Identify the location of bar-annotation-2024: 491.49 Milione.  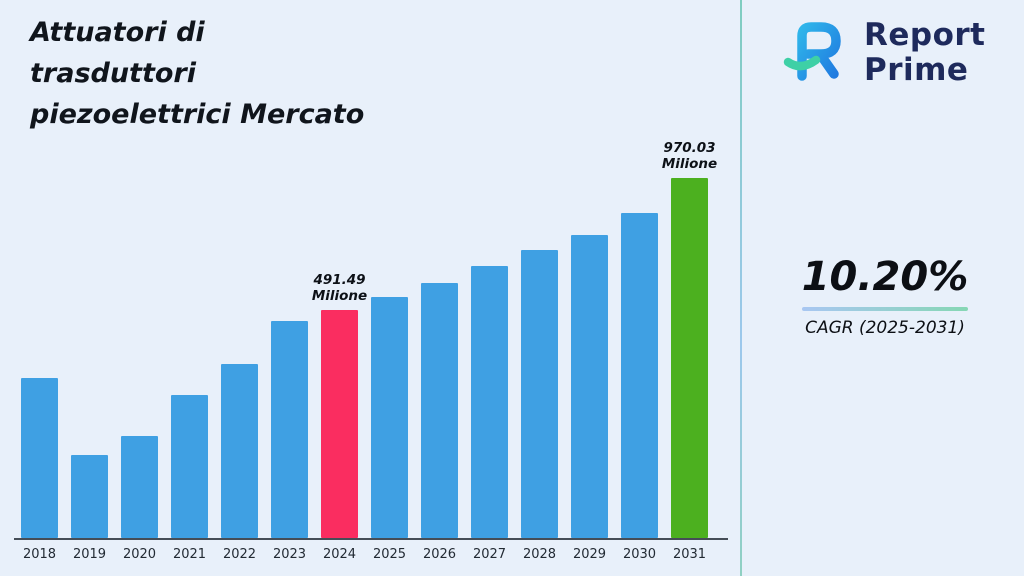
(339, 288).